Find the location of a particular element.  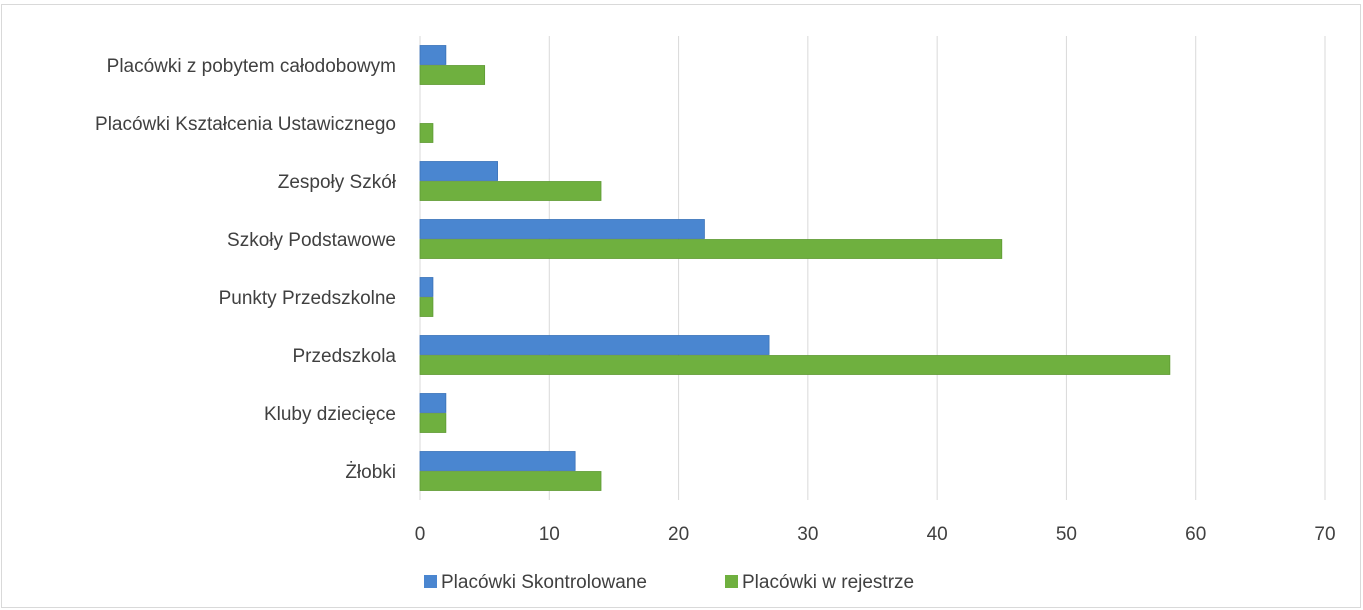

category-label: Placówki Kształcenia Ustawicznego is located at coordinates (245, 124).